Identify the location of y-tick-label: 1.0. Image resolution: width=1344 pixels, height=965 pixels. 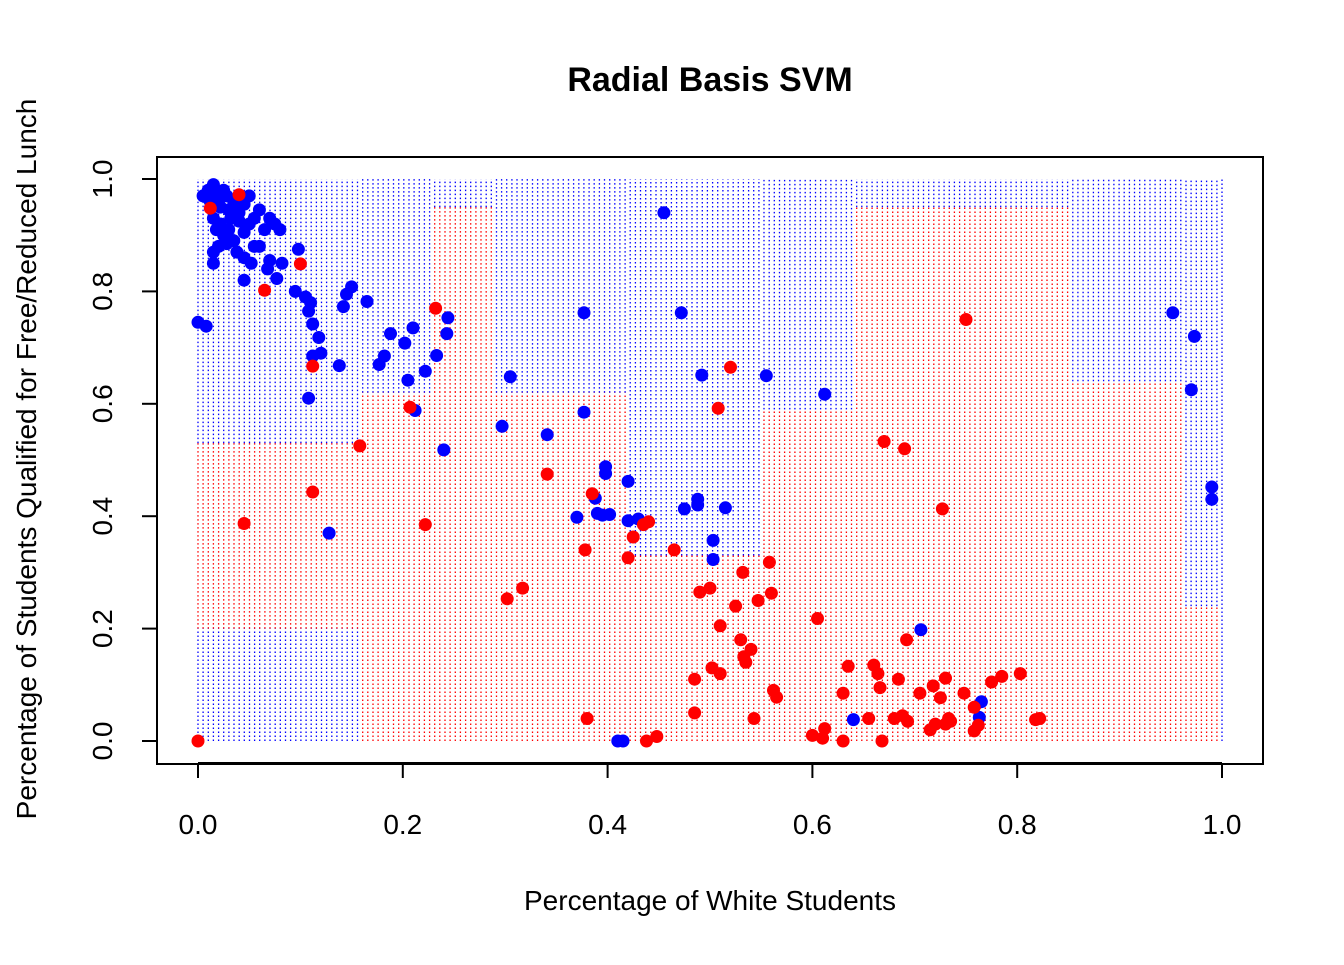
(102, 179).